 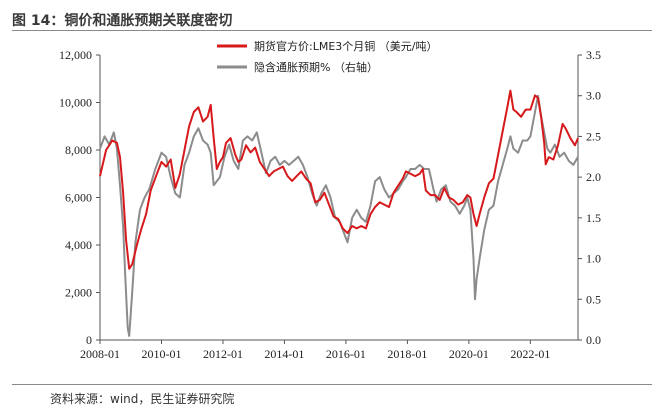 I want to click on y-right-tick-label: 2.5, so click(x=593, y=136).